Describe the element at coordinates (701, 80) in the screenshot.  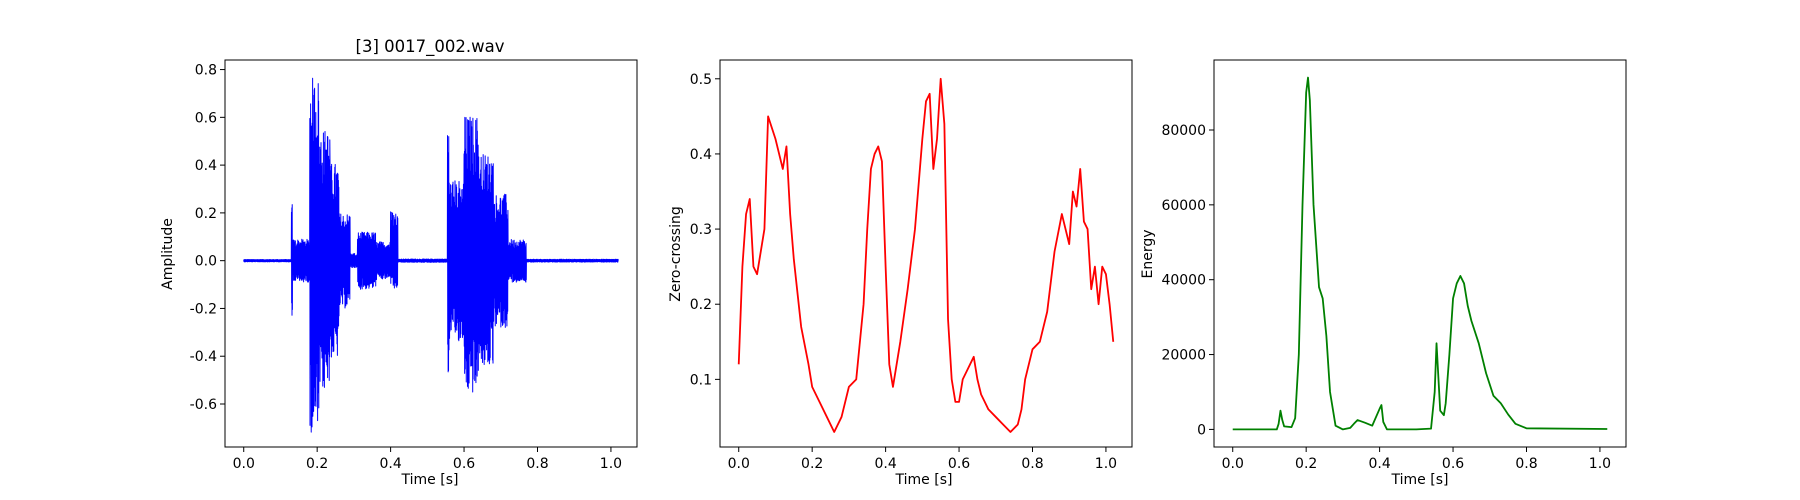
I see `y-tick-label: 0.5` at that location.